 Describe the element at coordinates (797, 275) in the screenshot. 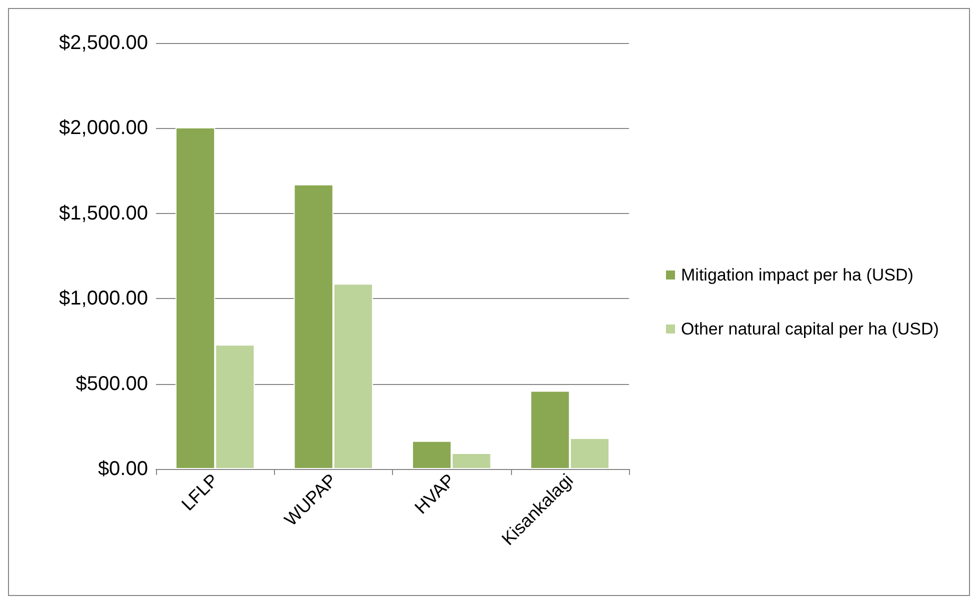

I see `legend-label: Mitigation impact per ha (USD)` at that location.